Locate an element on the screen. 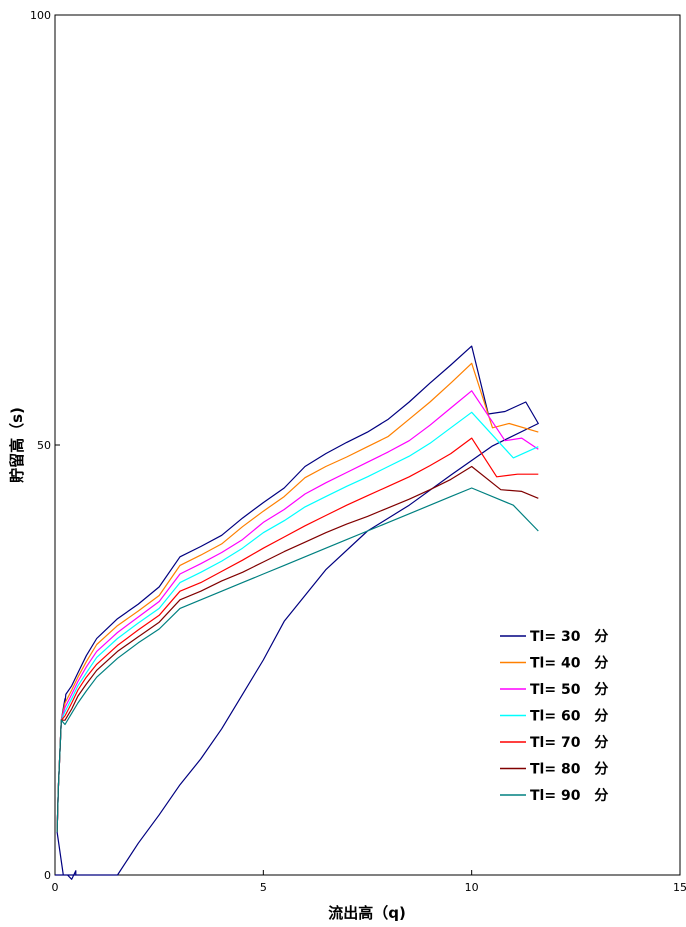  y-tick-label: 50 is located at coordinates (44, 445).